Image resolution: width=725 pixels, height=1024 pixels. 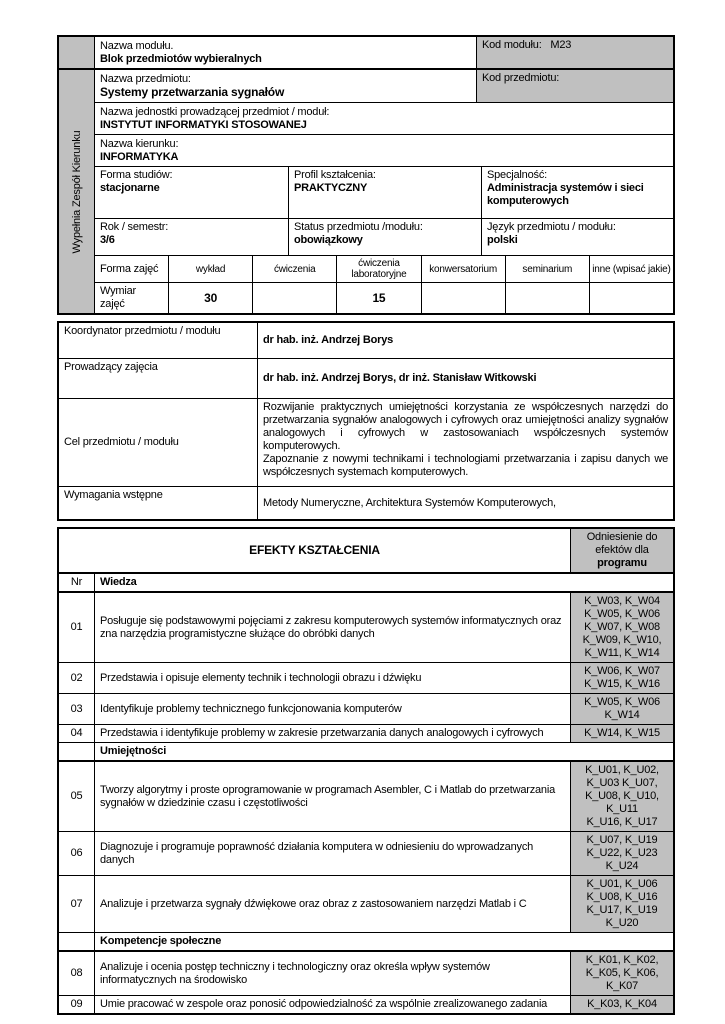 I want to click on effect-nr: 01, so click(x=76, y=627).